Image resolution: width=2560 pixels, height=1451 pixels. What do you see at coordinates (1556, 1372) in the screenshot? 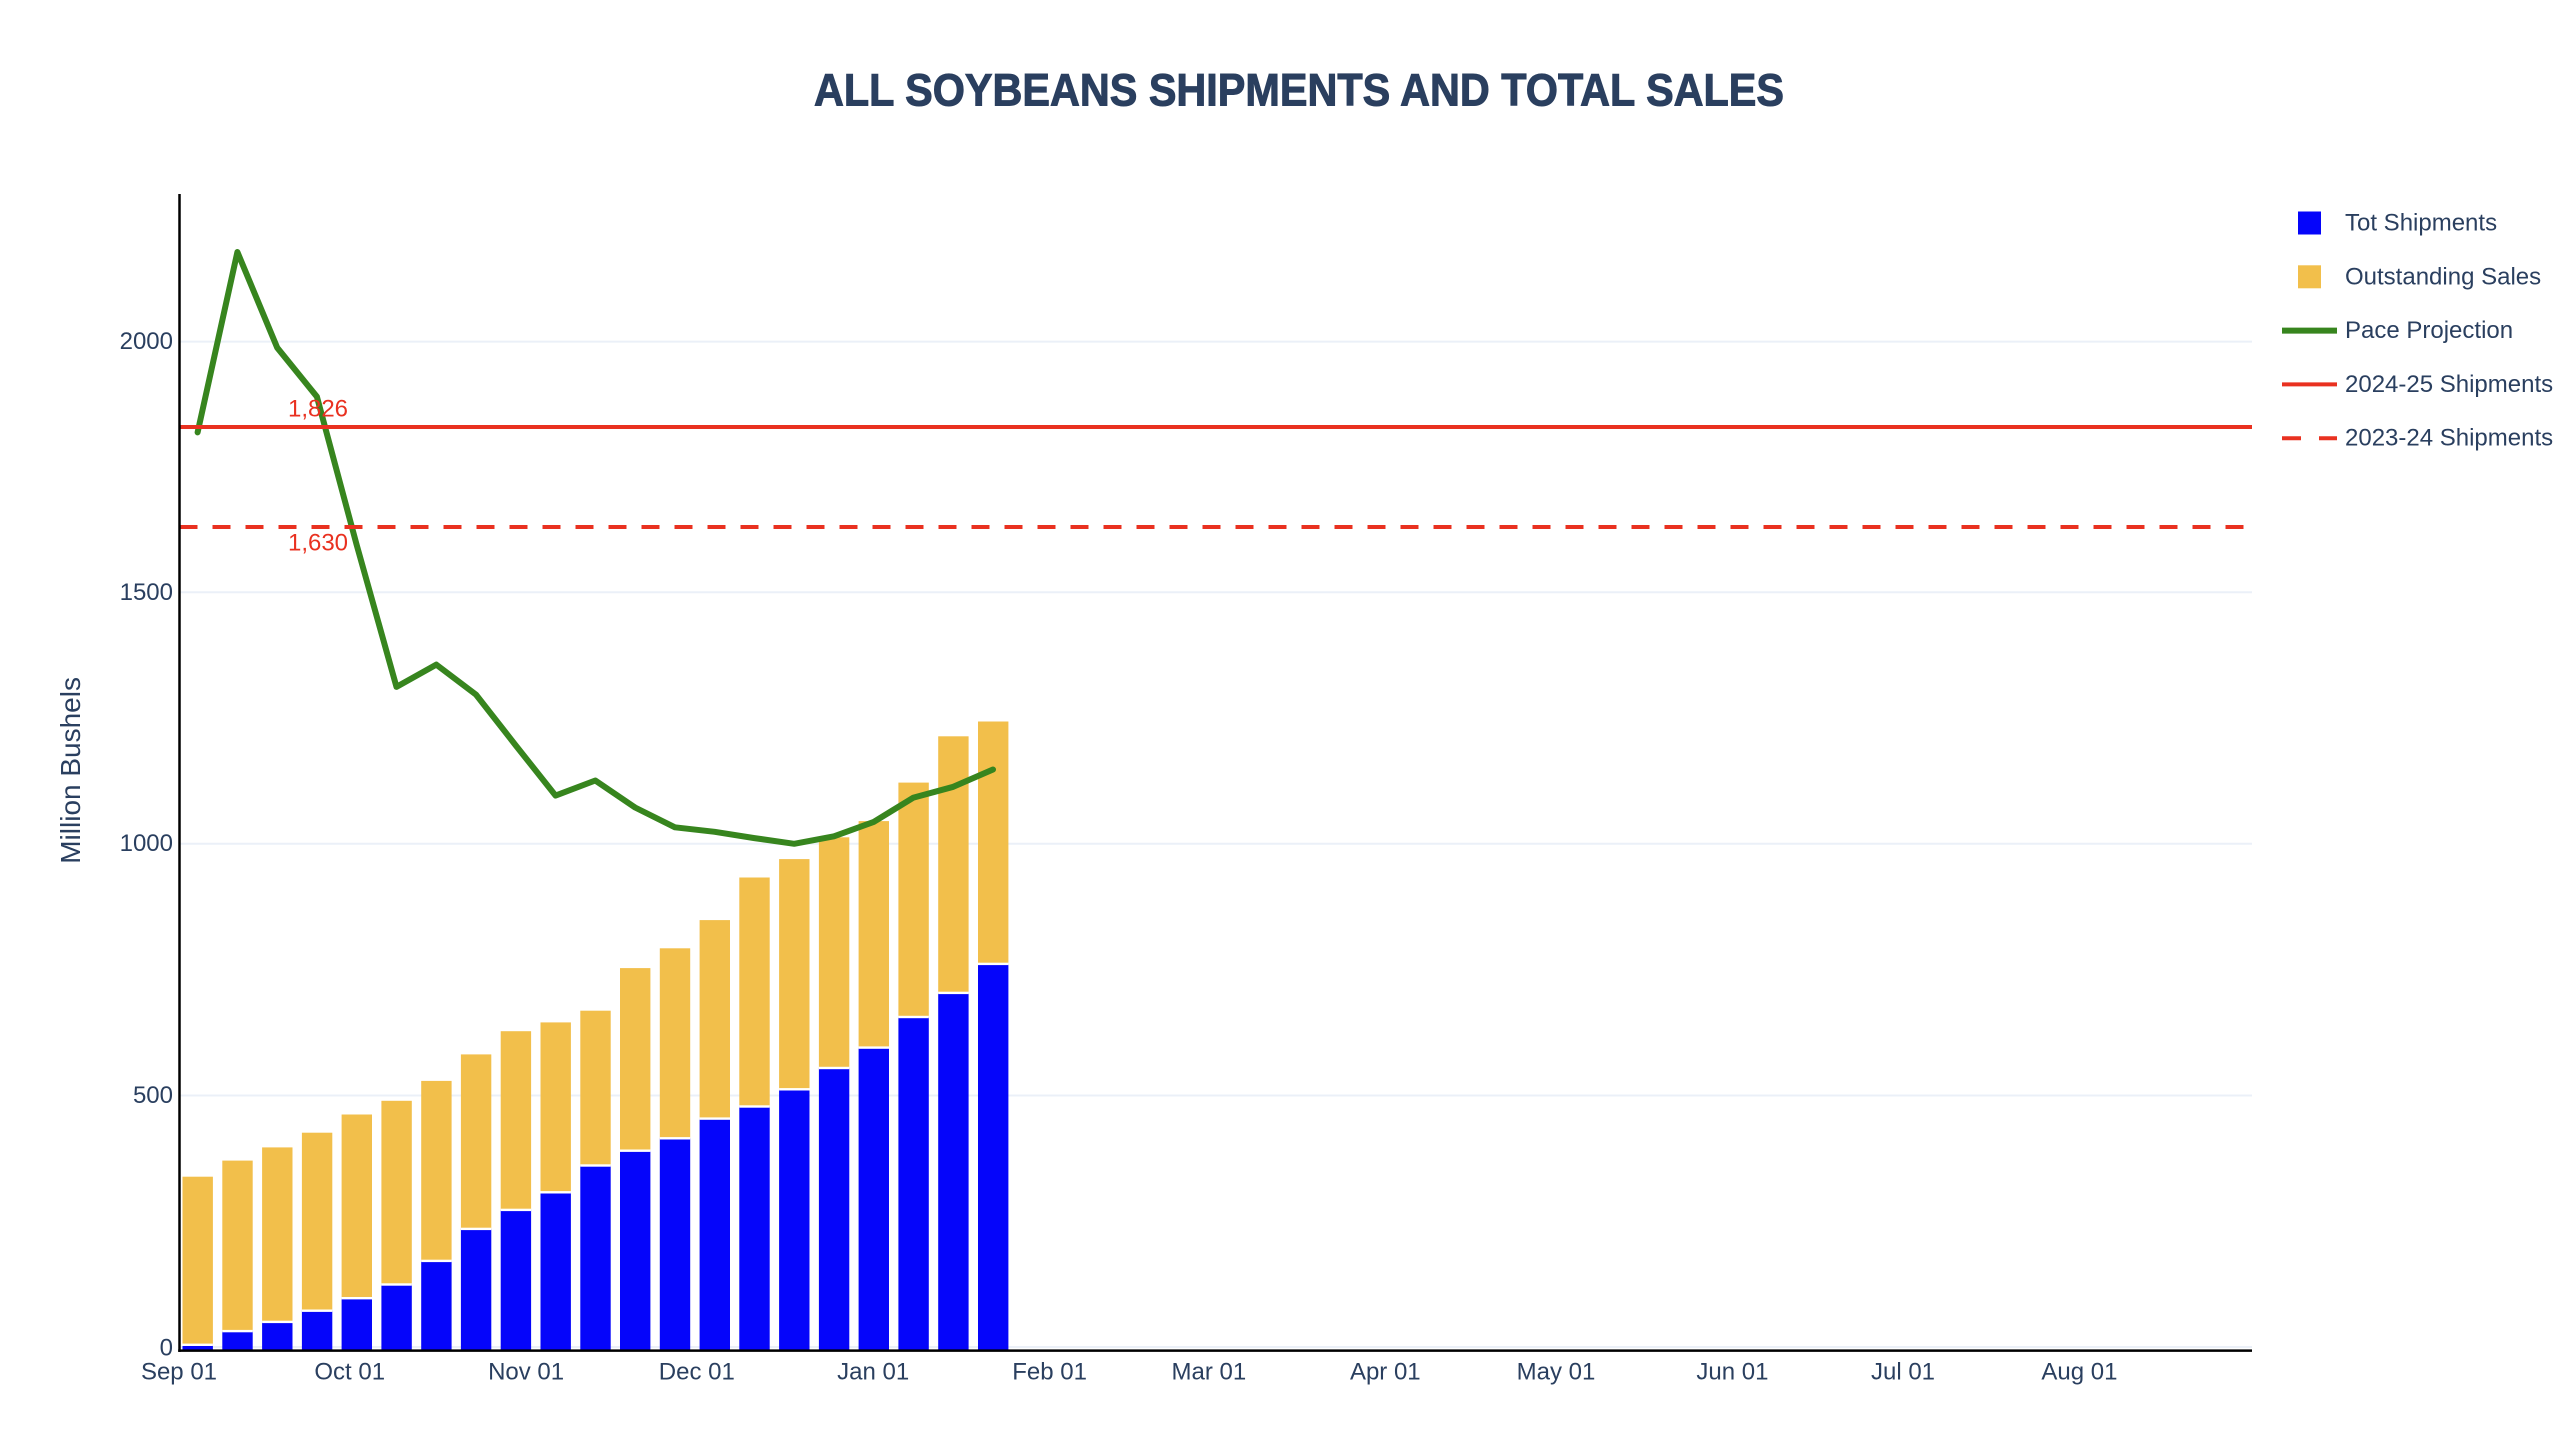
I see `svg-text: May 01` at bounding box center [1556, 1372].